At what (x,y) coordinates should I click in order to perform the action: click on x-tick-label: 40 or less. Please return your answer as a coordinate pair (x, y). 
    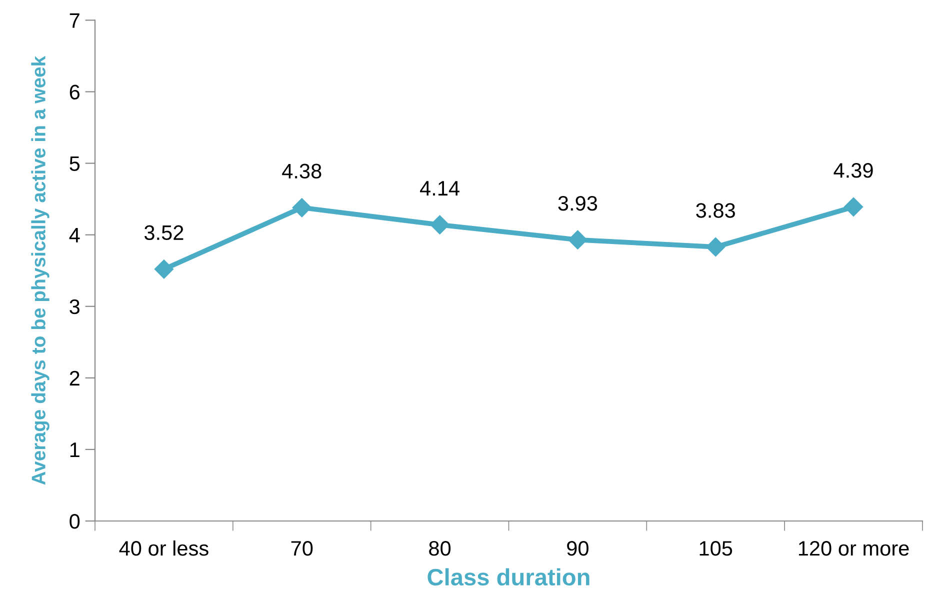
    Looking at the image, I should click on (163, 548).